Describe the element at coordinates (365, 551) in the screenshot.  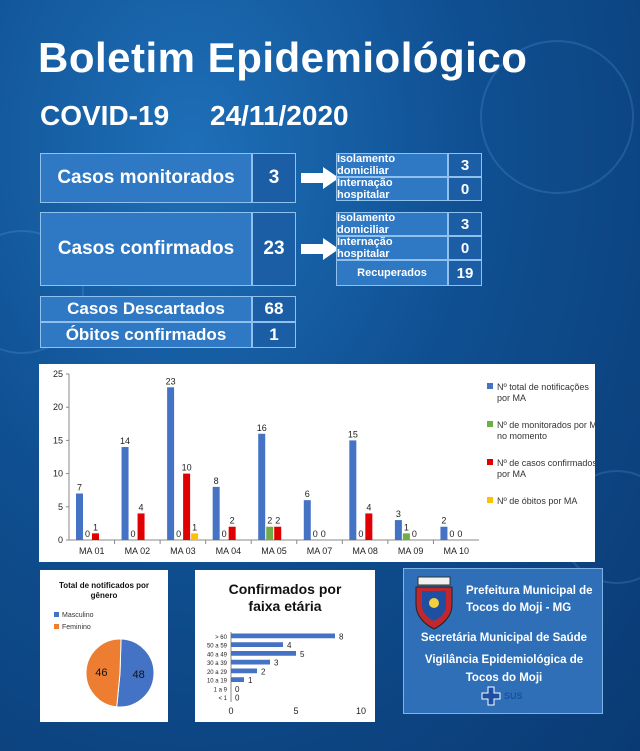
I see `x-tick-label: MA 08` at that location.